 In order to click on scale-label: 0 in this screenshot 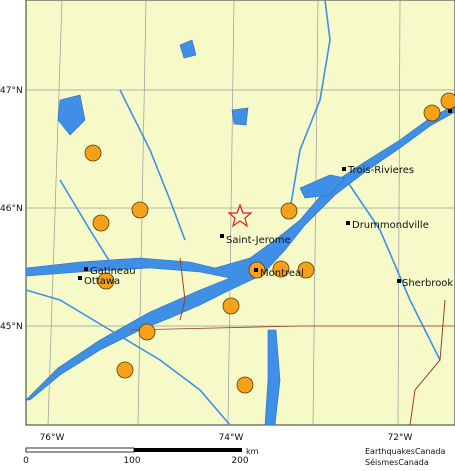, I will do `click(26, 461)`.